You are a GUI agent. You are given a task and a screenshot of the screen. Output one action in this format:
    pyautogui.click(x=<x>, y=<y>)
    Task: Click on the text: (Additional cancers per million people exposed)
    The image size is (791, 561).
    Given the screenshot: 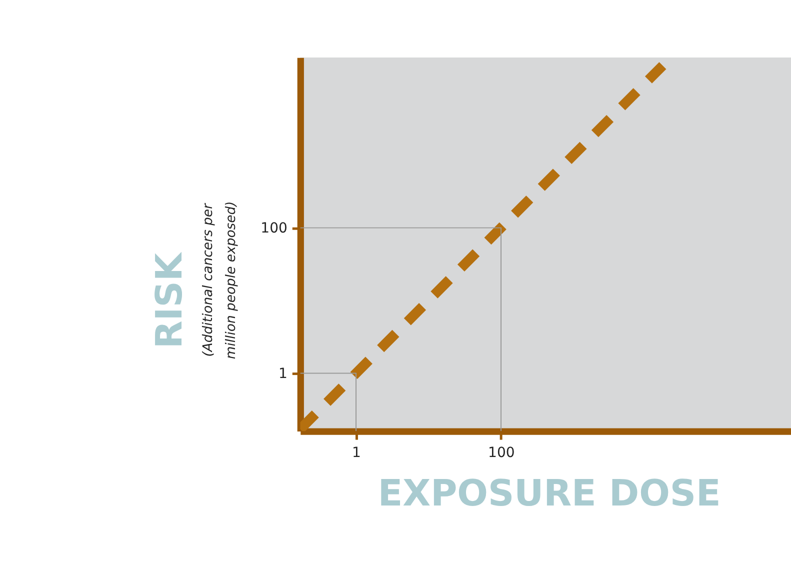 What is the action you would take?
    pyautogui.click(x=220, y=280)
    